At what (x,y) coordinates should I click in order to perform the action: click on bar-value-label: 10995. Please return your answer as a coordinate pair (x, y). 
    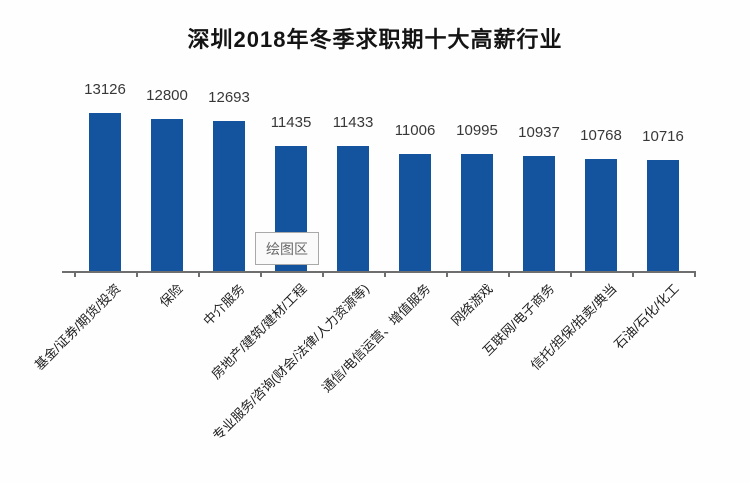
    Looking at the image, I should click on (477, 130).